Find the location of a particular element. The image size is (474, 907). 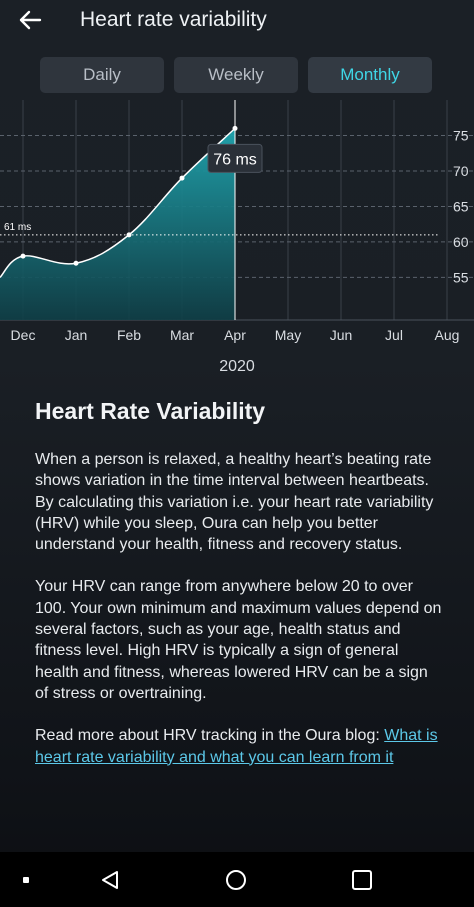

system-nav-bar is located at coordinates (237, 879).